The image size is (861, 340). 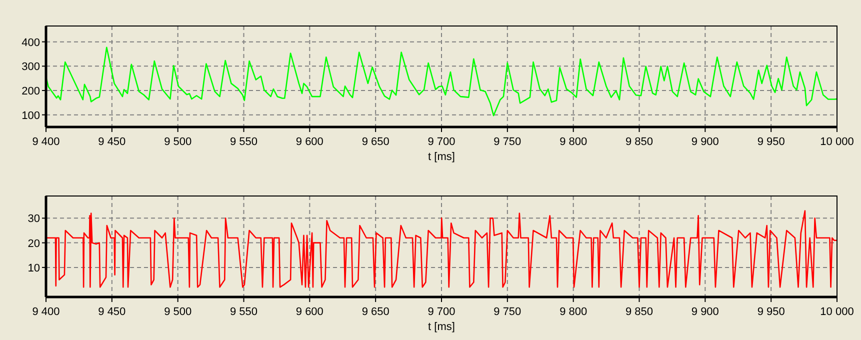 I want to click on y-tick-label: 200, so click(x=31, y=91).